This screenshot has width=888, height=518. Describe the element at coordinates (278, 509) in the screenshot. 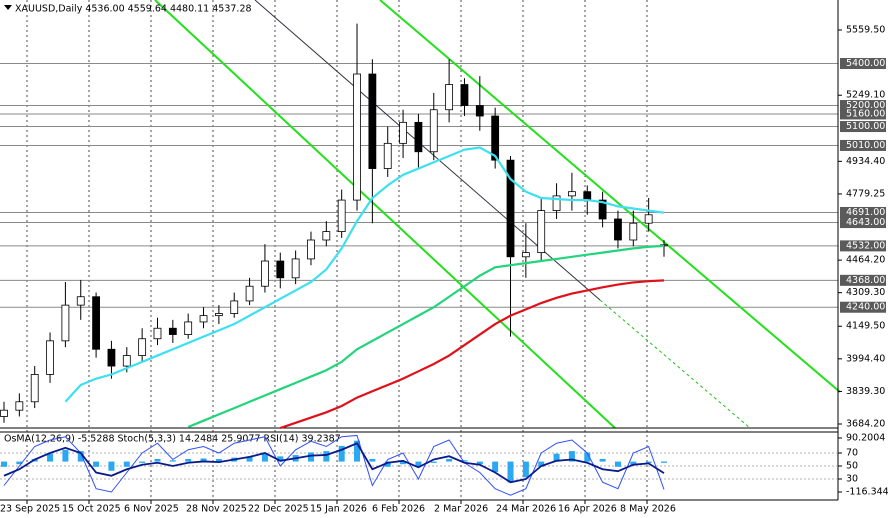

I see `x-tick-label: 22 Dec 2025` at that location.